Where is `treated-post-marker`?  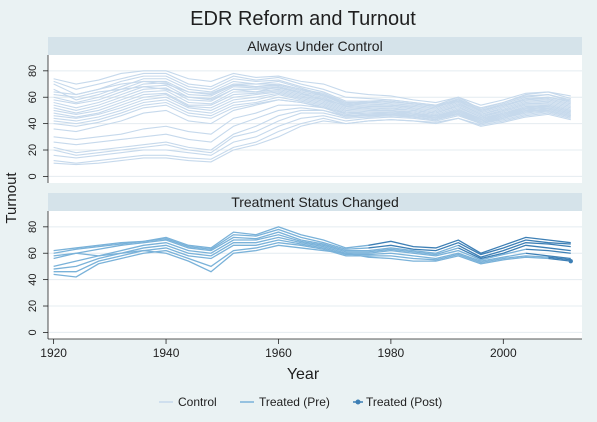 treated-post-marker is located at coordinates (570, 261).